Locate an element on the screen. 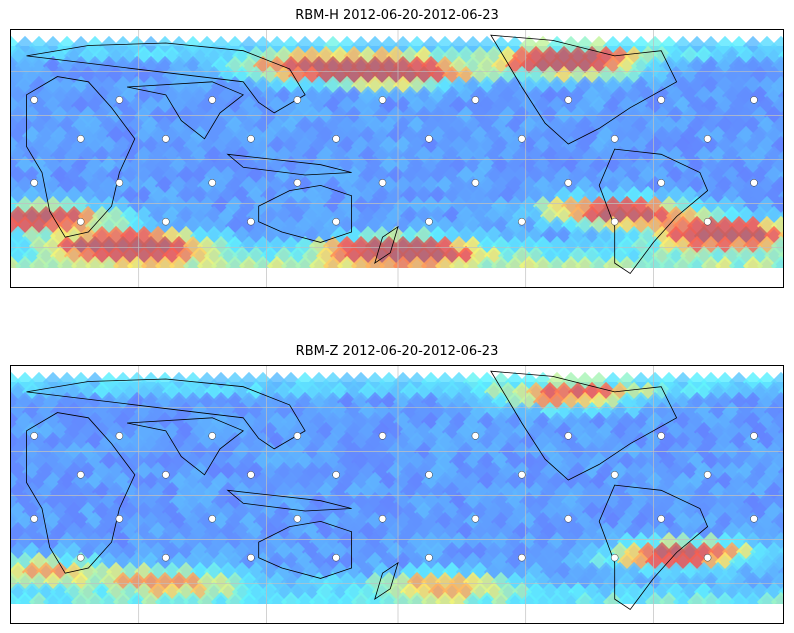 The image size is (794, 633). coastline is located at coordinates (386, 245).